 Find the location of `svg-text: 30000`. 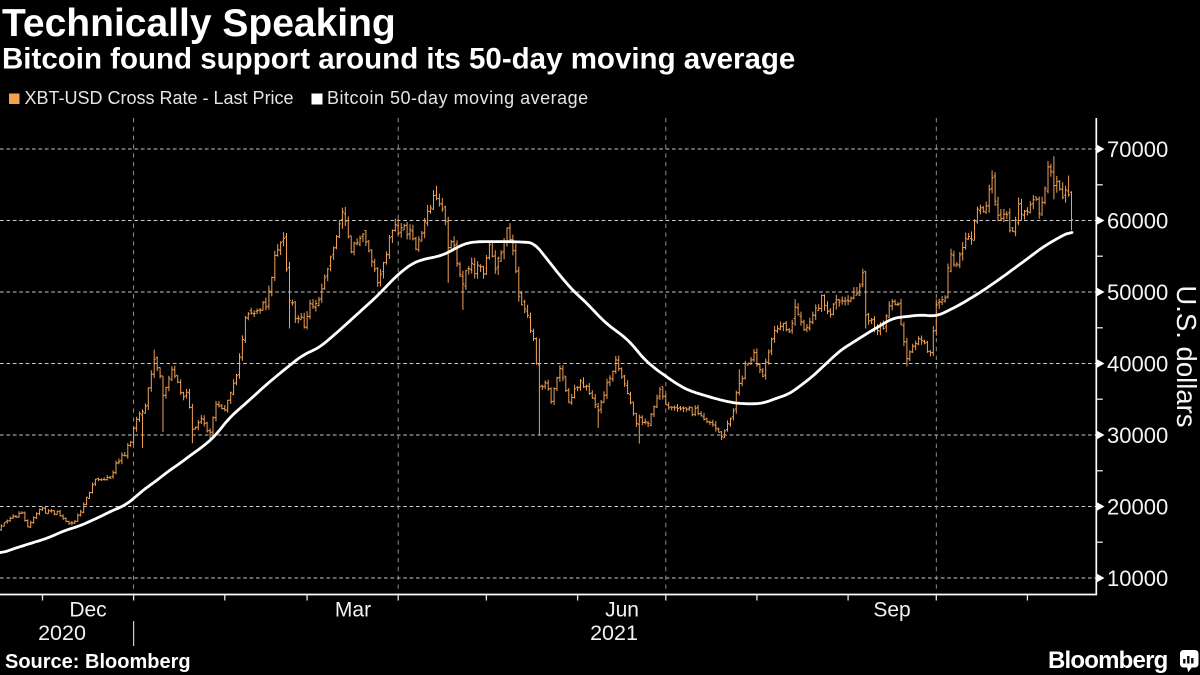

svg-text: 30000 is located at coordinates (1137, 435).